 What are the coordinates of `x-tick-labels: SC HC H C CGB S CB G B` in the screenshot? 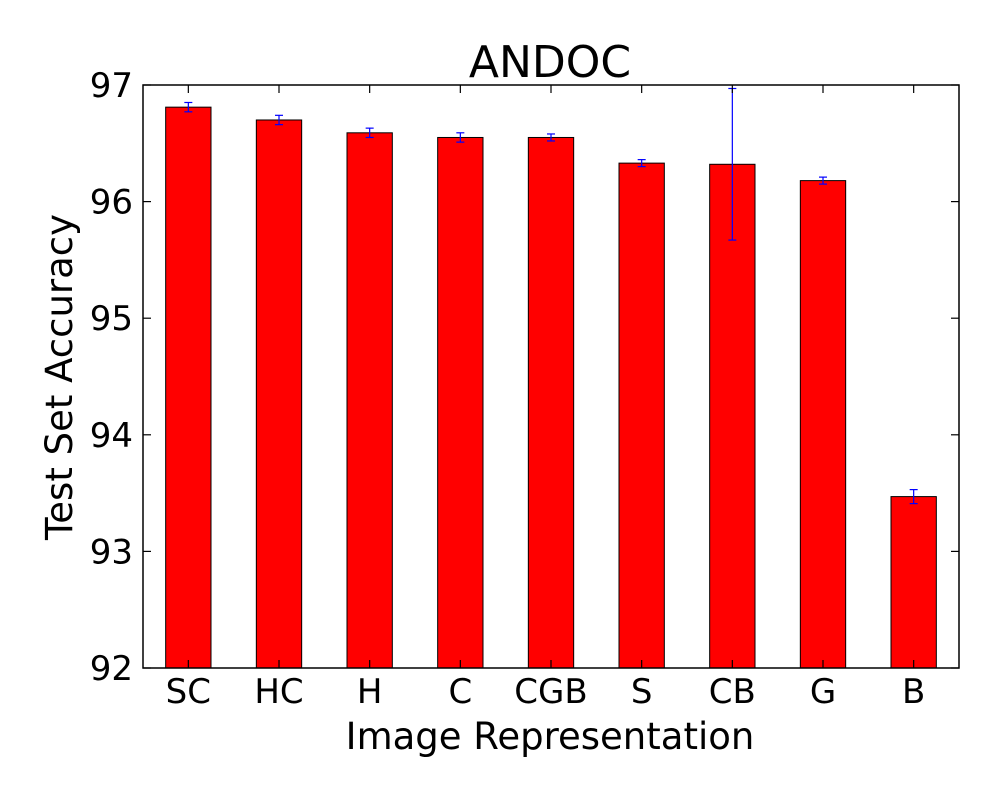 It's located at (546, 692).